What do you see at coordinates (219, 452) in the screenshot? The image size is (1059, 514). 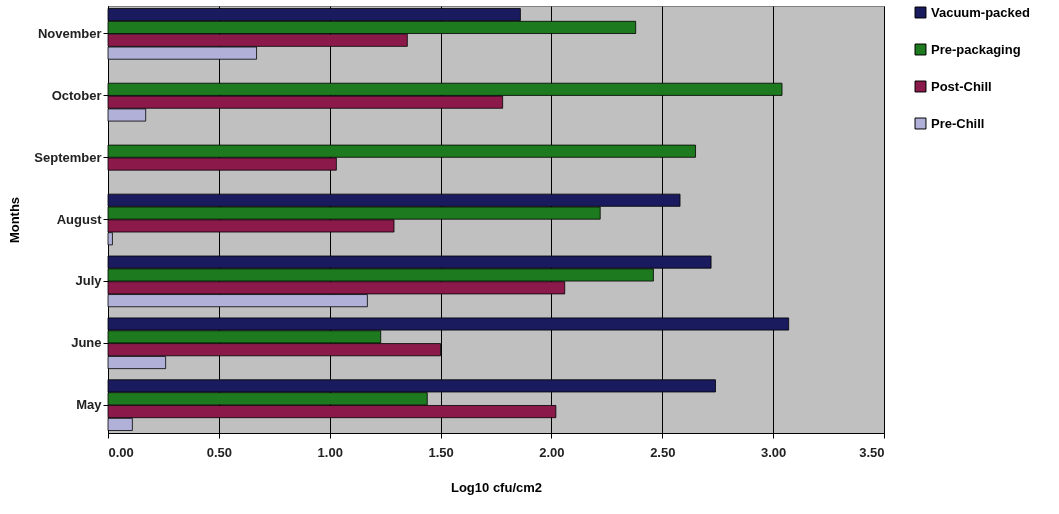 I see `x-tick-label: 0.50` at bounding box center [219, 452].